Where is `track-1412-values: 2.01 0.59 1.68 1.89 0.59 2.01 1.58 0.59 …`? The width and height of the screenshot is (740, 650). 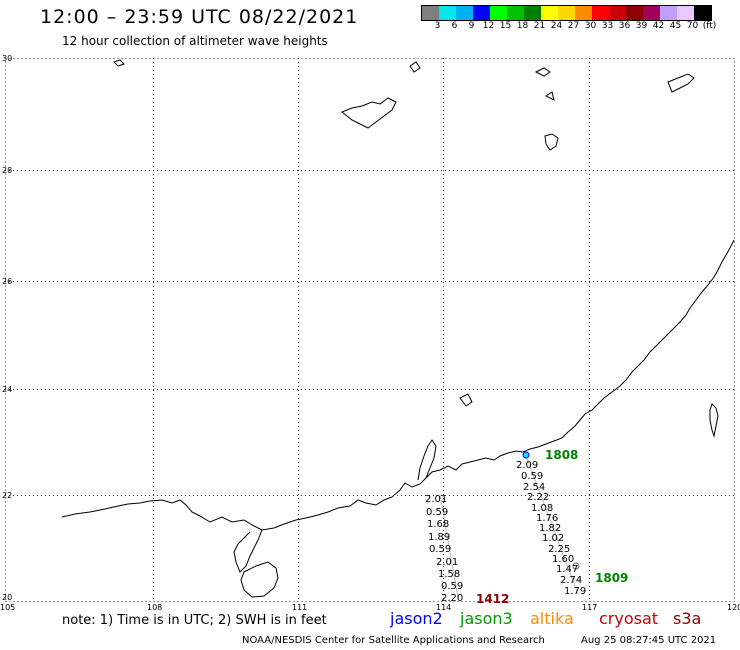
track-1412-values: 2.01 0.59 1.68 1.89 0.59 2.01 1.58 0.59 … is located at coordinates (444, 549).